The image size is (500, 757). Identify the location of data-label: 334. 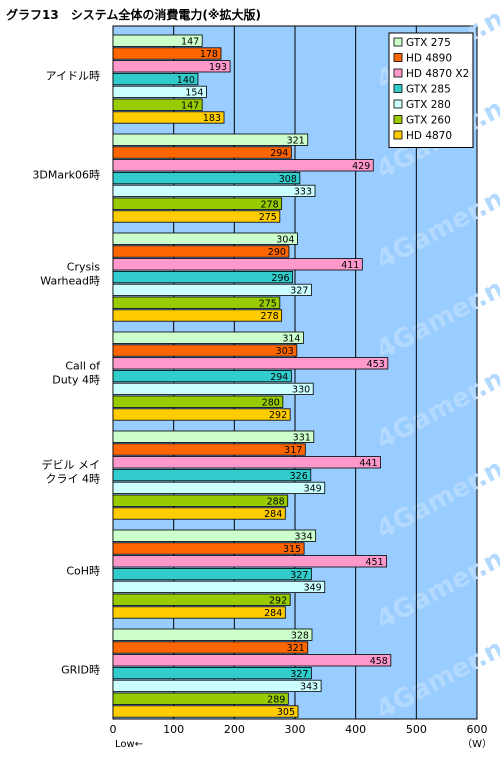
(303, 536).